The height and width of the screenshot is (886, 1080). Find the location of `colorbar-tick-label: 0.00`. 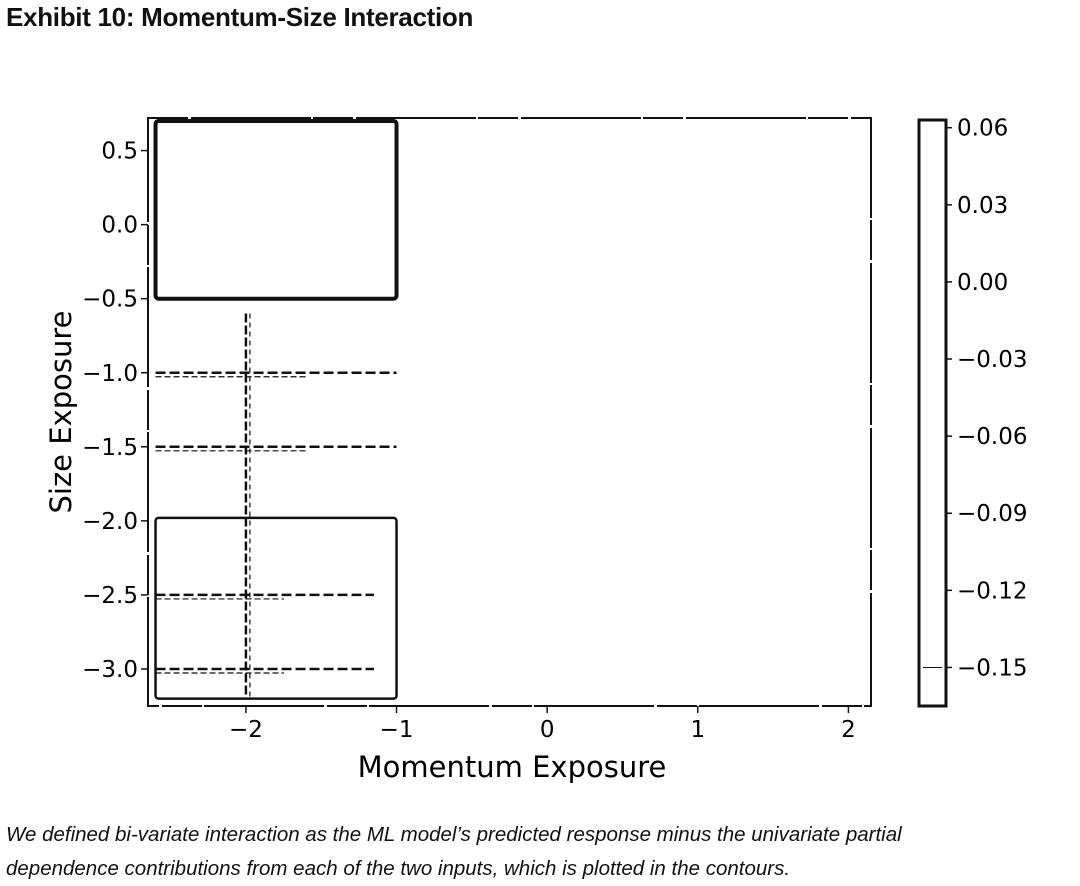

colorbar-tick-label: 0.00 is located at coordinates (982, 283).